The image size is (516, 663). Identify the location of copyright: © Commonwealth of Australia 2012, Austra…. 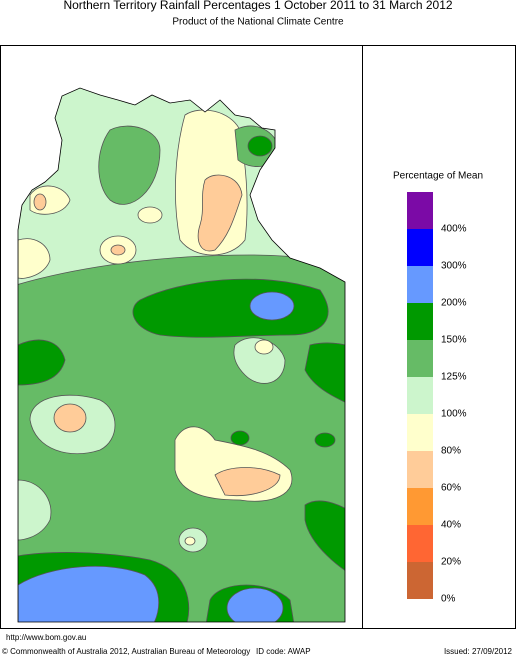
(126, 651).